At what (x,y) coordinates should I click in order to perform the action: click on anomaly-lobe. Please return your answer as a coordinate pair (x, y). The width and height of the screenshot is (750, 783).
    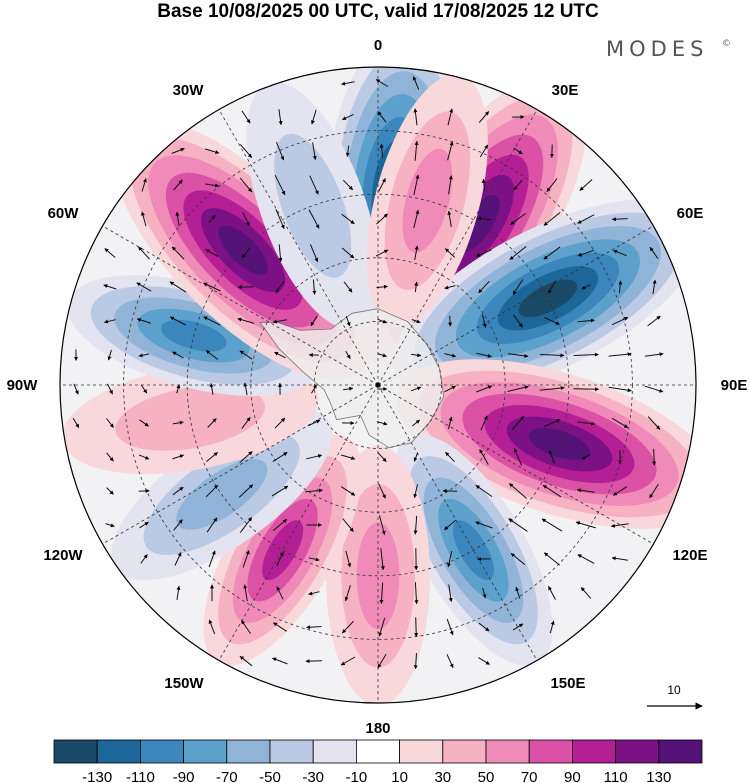
    Looking at the image, I should click on (546, 444).